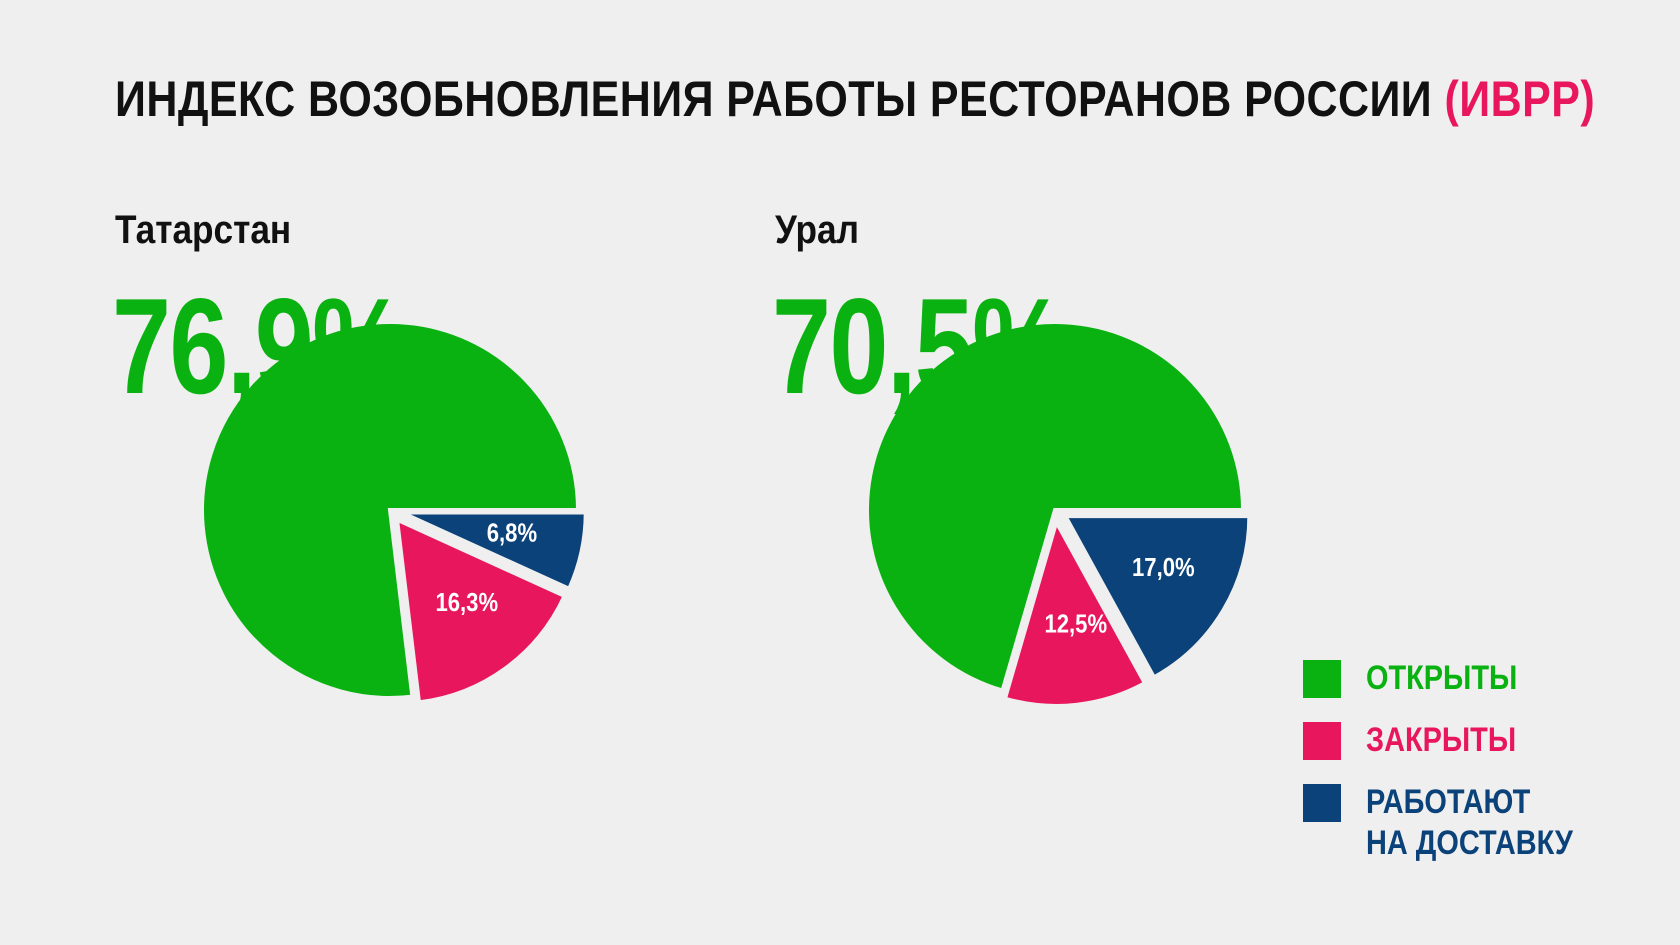 This screenshot has width=1680, height=945. I want to click on chart-title-tatarstan: Татарстан, so click(203, 230).